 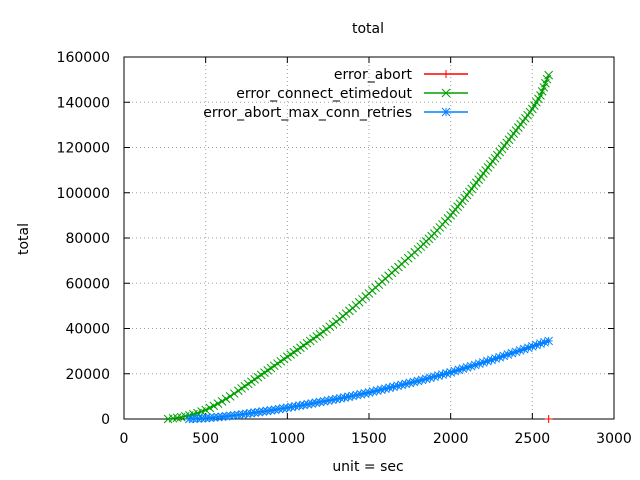 What do you see at coordinates (205, 439) in the screenshot?
I see `x-tick-label: 500` at bounding box center [205, 439].